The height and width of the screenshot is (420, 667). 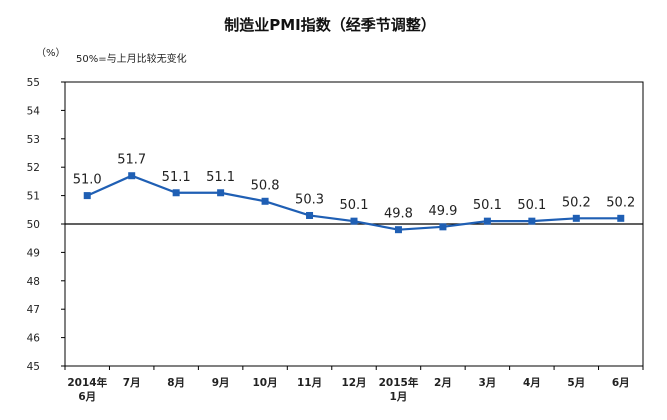 What do you see at coordinates (33, 225) in the screenshot?
I see `y-tick-label: 50` at bounding box center [33, 225].